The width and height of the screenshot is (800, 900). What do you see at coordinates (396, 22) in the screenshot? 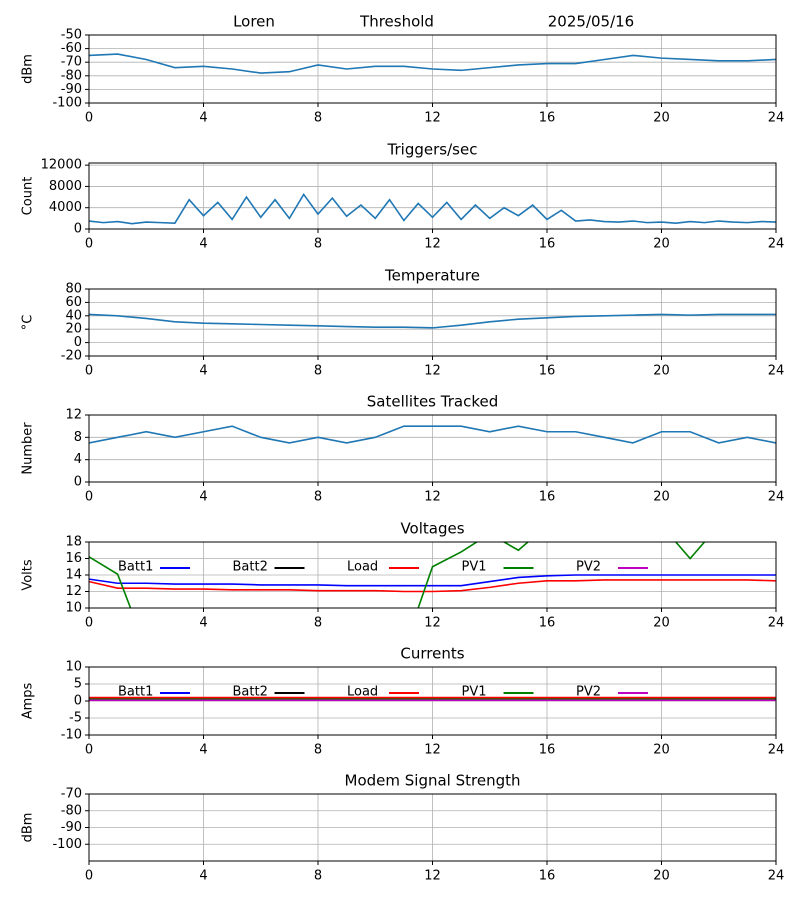
I see `chart-title: Threshold` at bounding box center [396, 22].